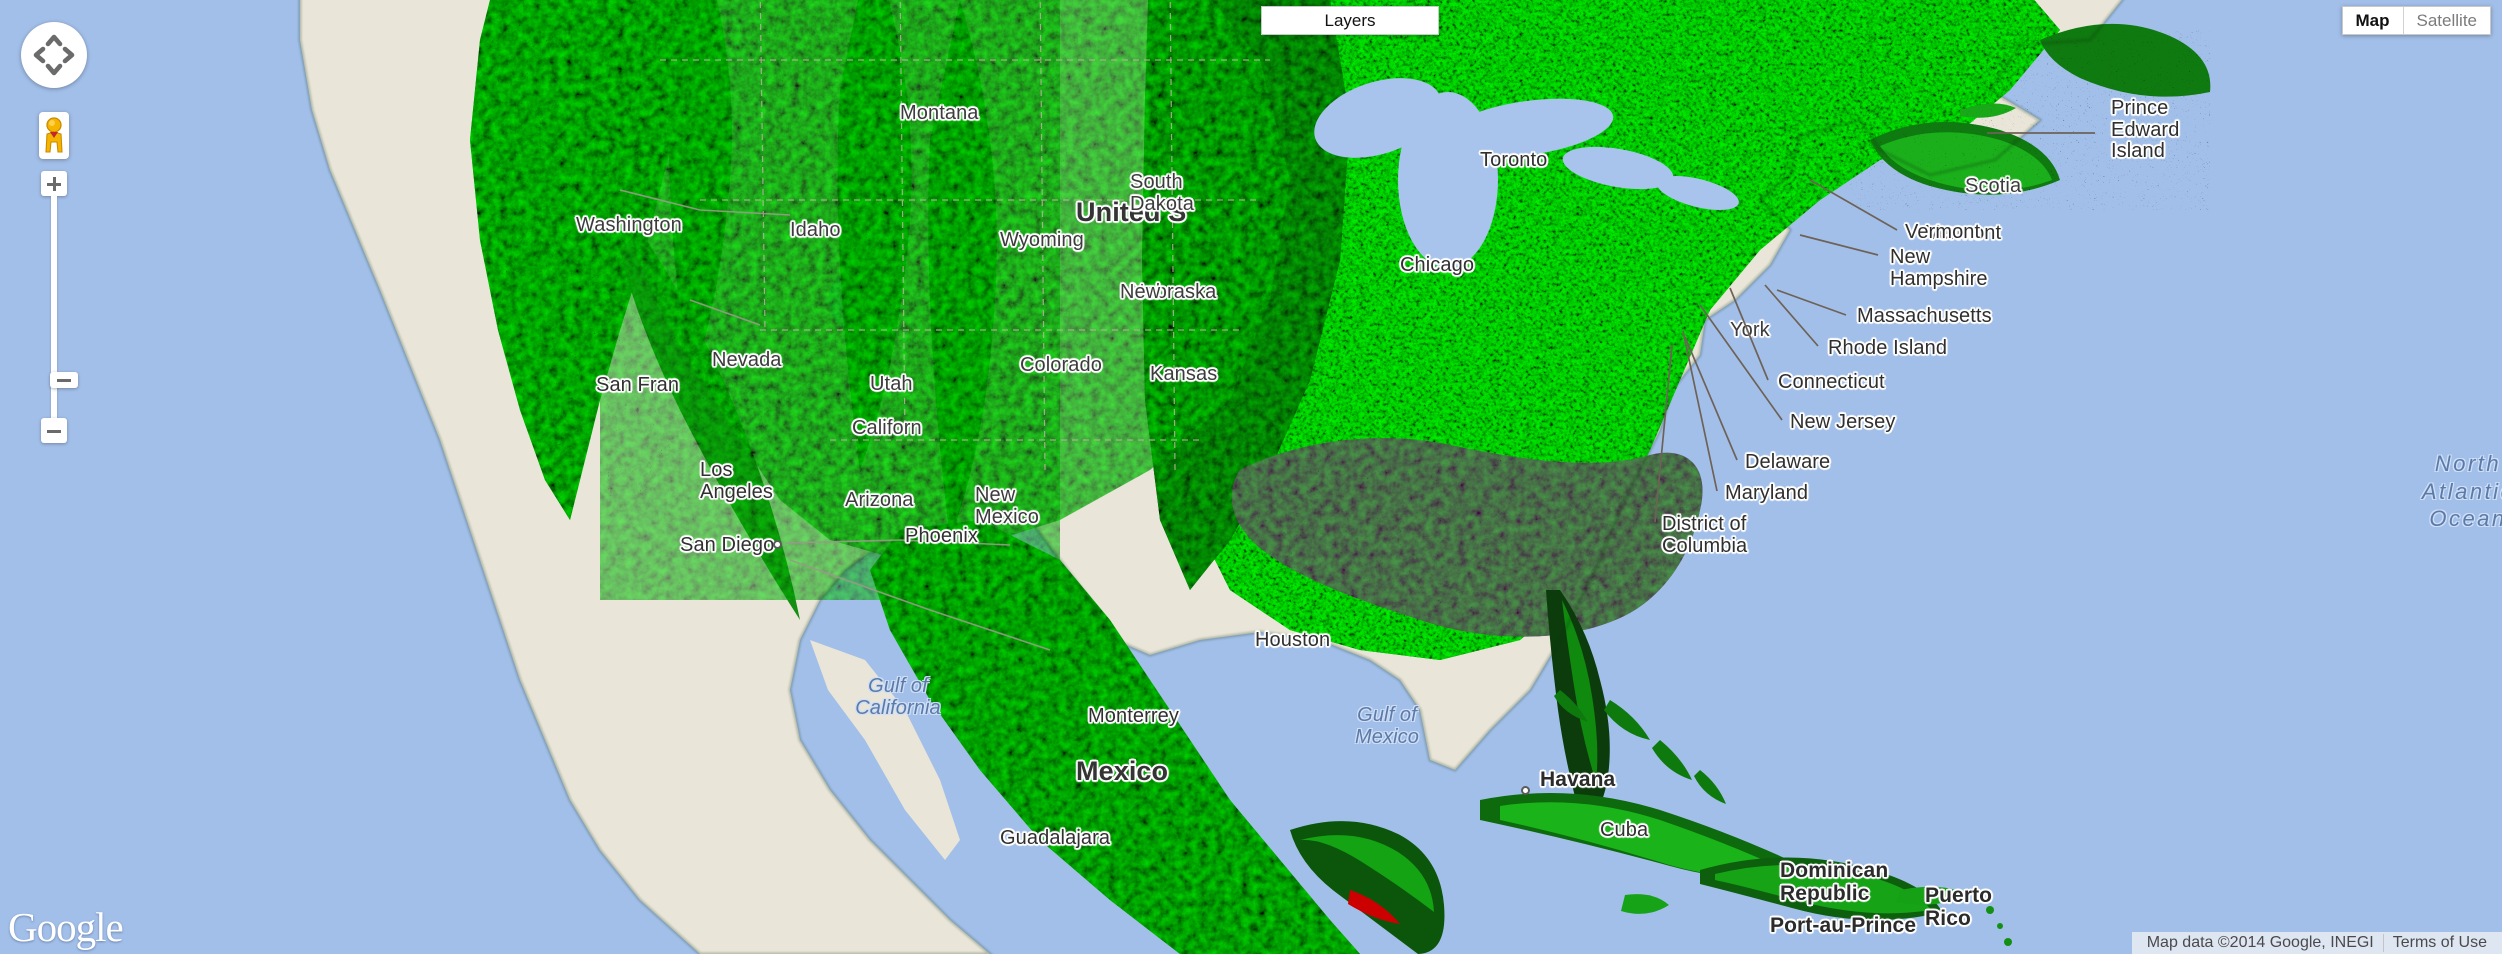  What do you see at coordinates (1526, 173) in the screenshot?
I see `great-lakes` at bounding box center [1526, 173].